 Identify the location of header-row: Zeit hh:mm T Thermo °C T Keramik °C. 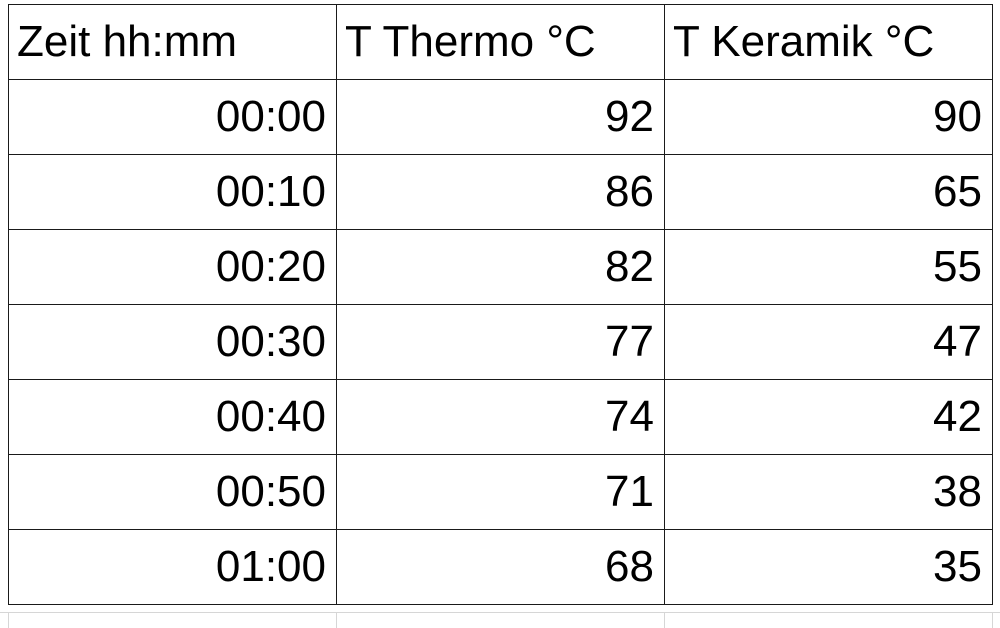
(500, 42).